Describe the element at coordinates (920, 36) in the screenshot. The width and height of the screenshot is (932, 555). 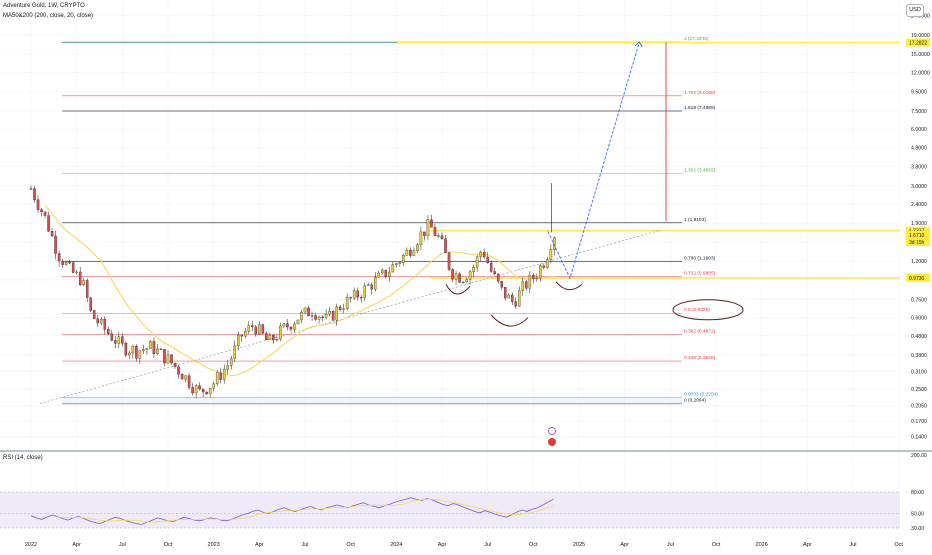
I see `price-tick-label: 19.0000` at that location.